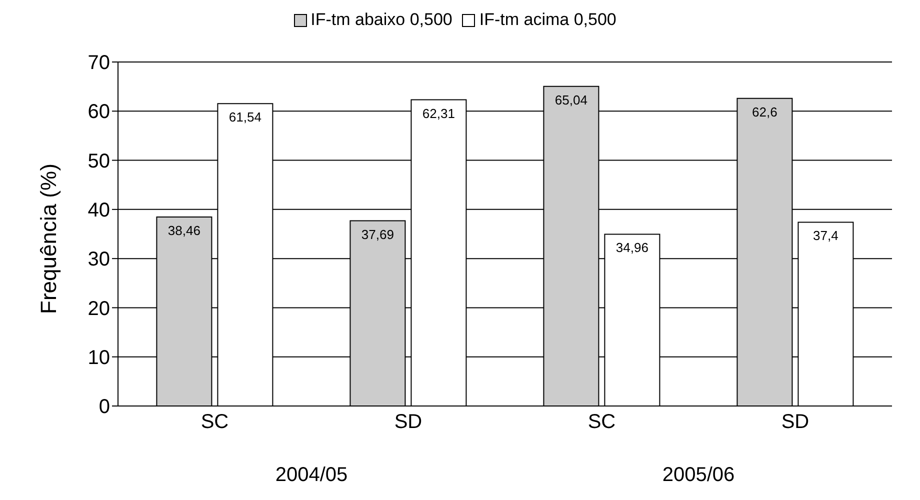  Describe the element at coordinates (381, 20) in the screenshot. I see `legend-label: IF-tm abaixo 0,500` at that location.